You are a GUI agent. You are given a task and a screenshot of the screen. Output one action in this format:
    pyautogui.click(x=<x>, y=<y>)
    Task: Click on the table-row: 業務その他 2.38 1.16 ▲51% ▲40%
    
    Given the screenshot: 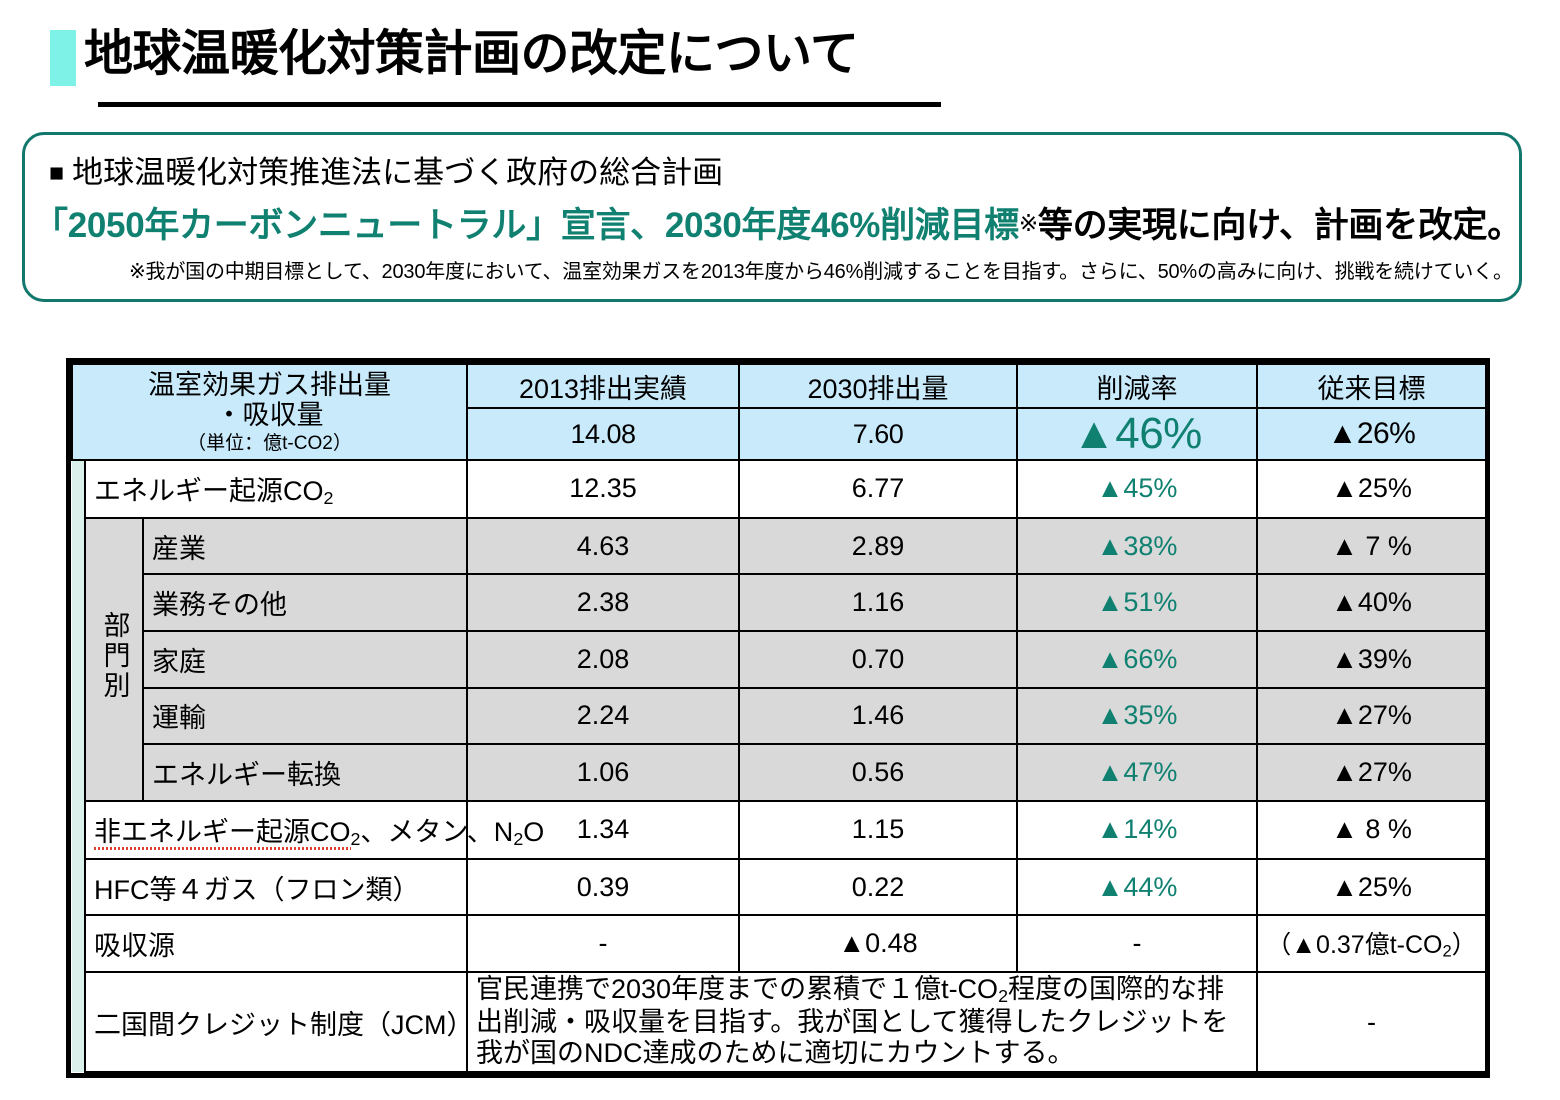 What is the action you would take?
    pyautogui.click(x=779, y=603)
    